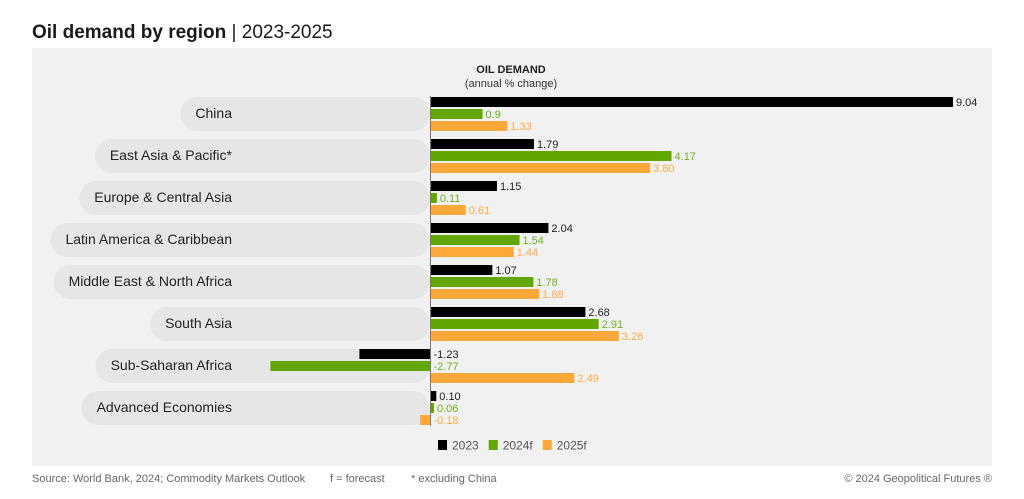  I want to click on value-label: 0.06, so click(447, 409).